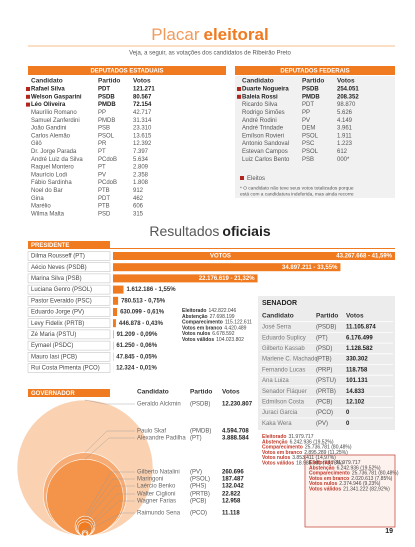 The image size is (415, 547). Describe the element at coordinates (343, 160) in the screenshot. I see `votes: 000*` at that location.